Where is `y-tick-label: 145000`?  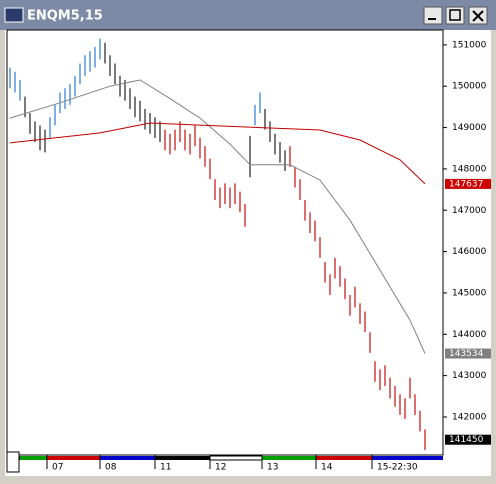 y-tick-label: 145000 is located at coordinates (469, 293).